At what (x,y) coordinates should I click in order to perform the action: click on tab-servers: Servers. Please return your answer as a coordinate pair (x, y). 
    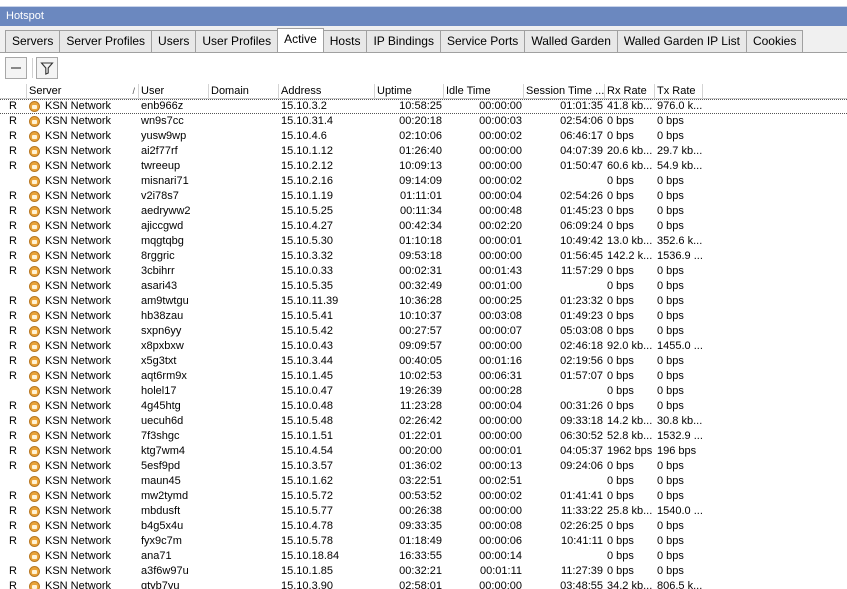
    Looking at the image, I should click on (33, 41).